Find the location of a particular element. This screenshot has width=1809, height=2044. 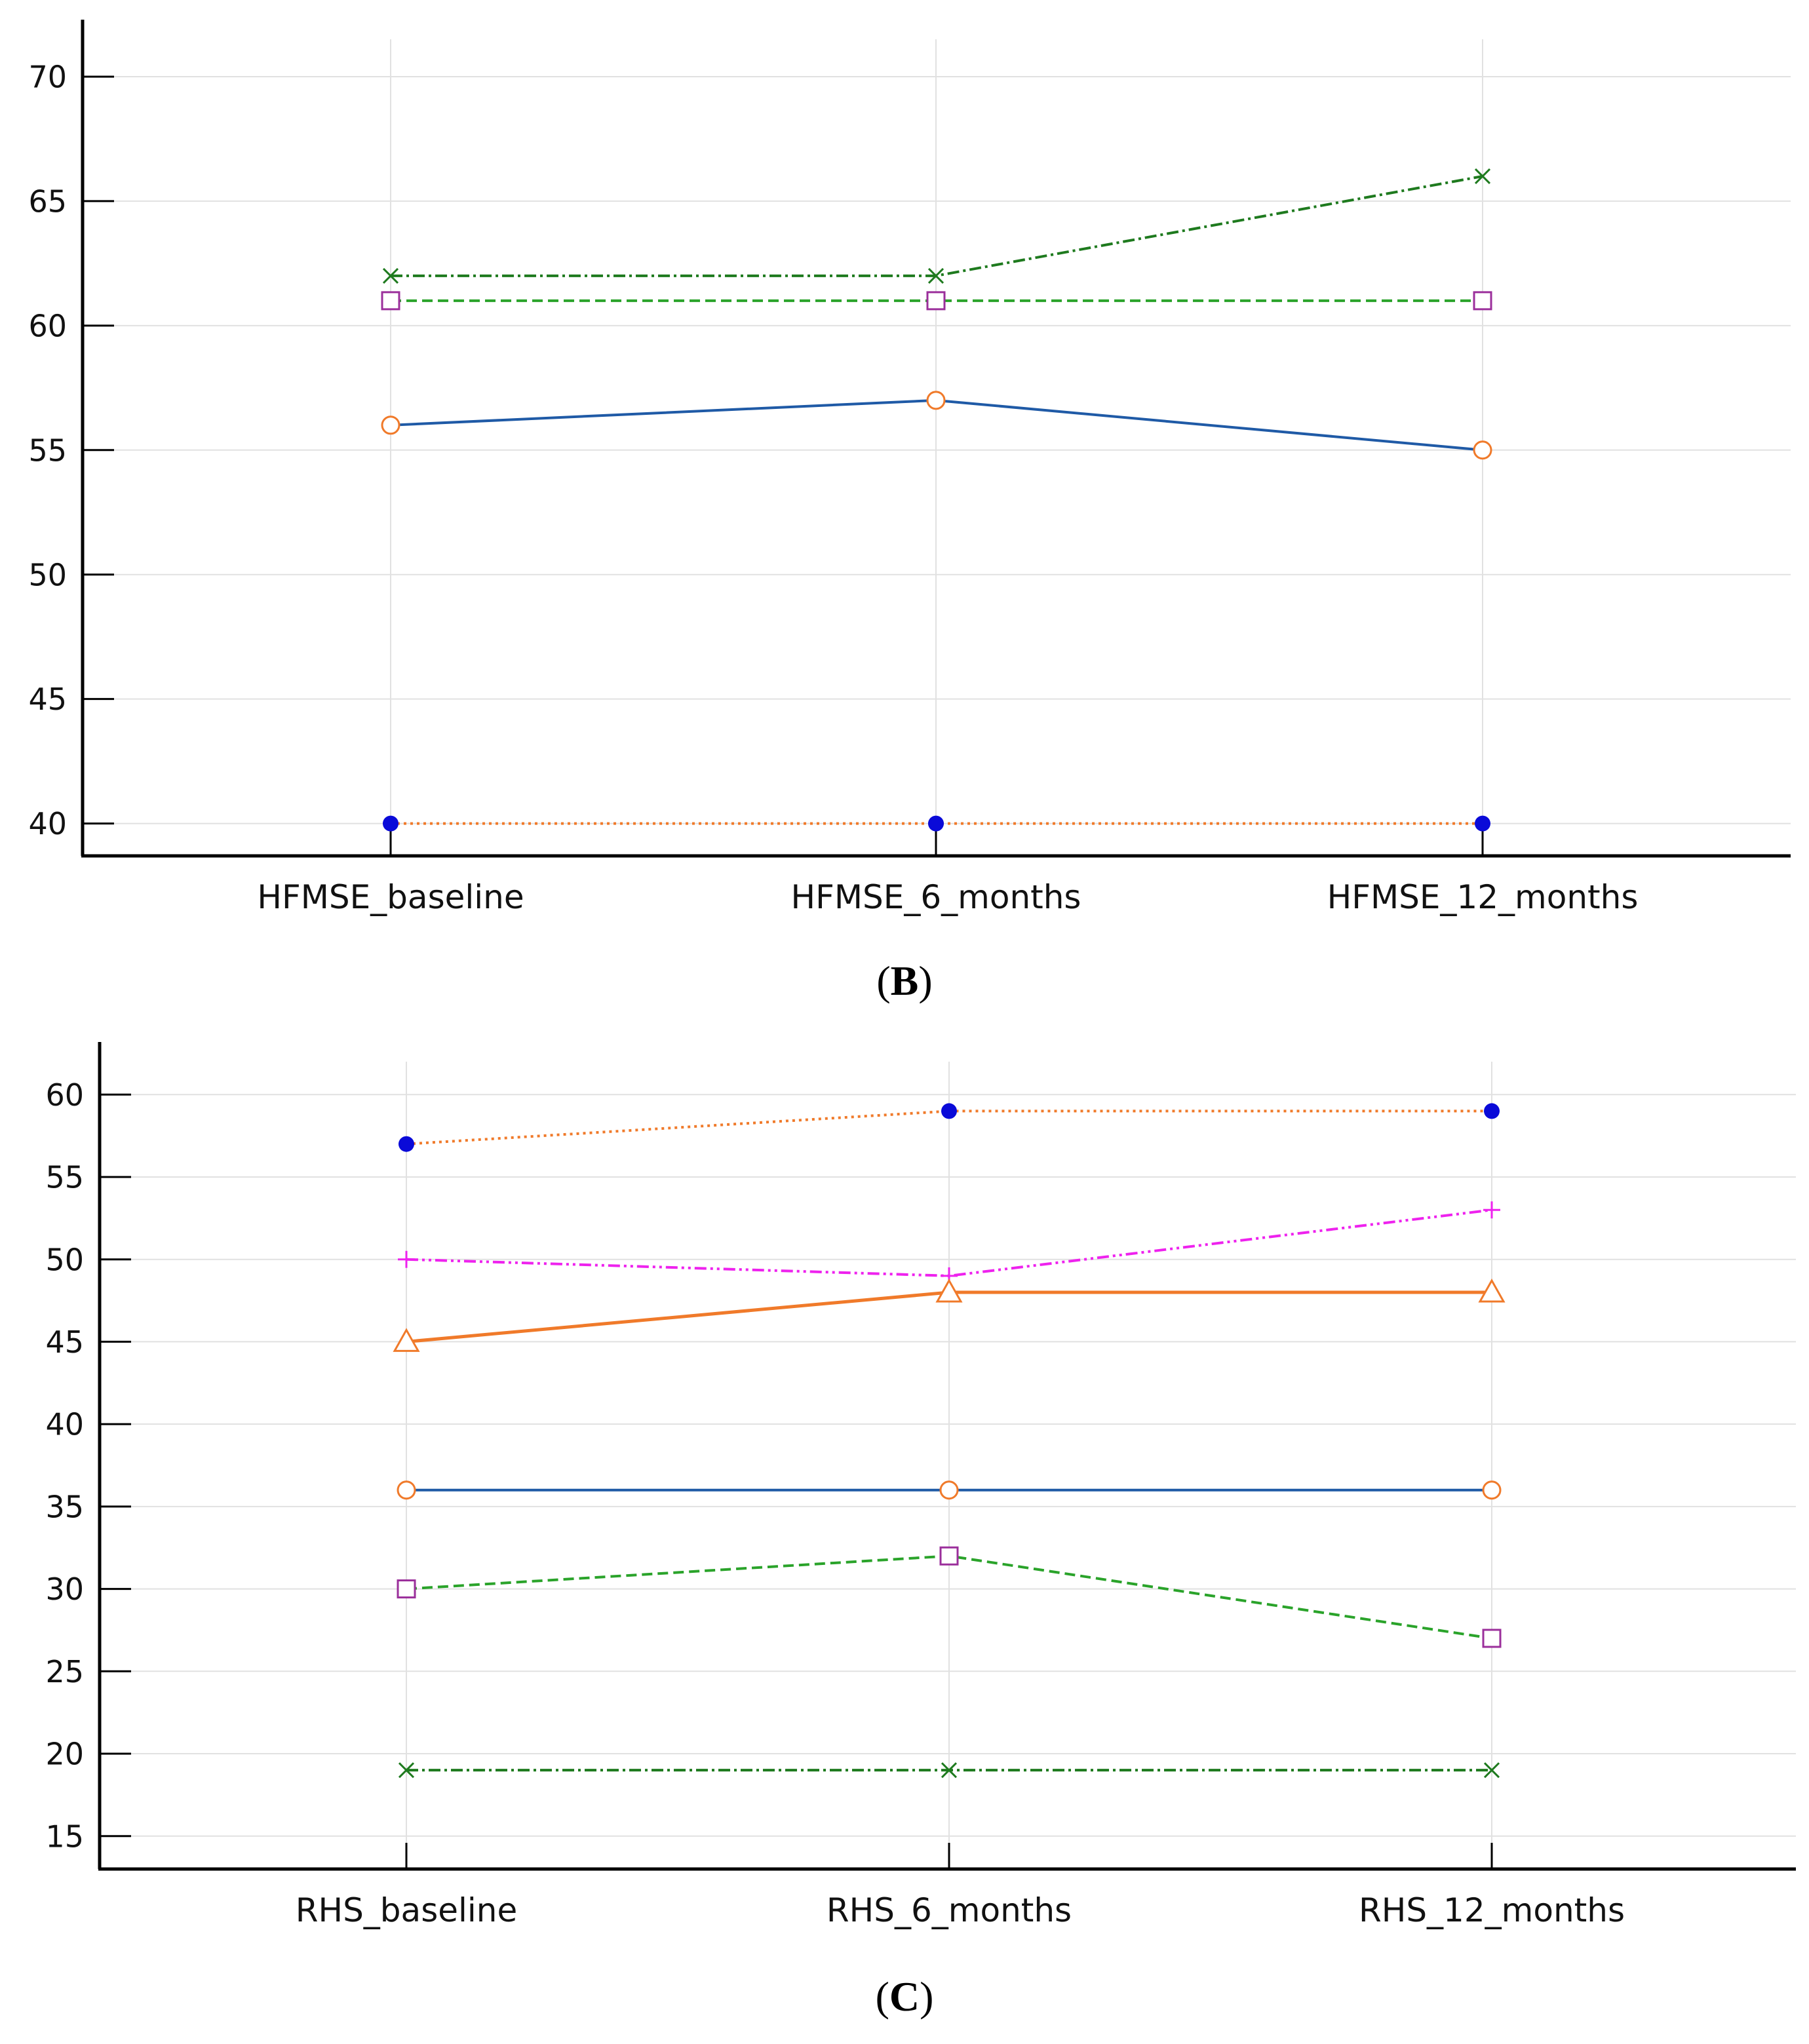

y-tick-label: 15 is located at coordinates (64, 1836).